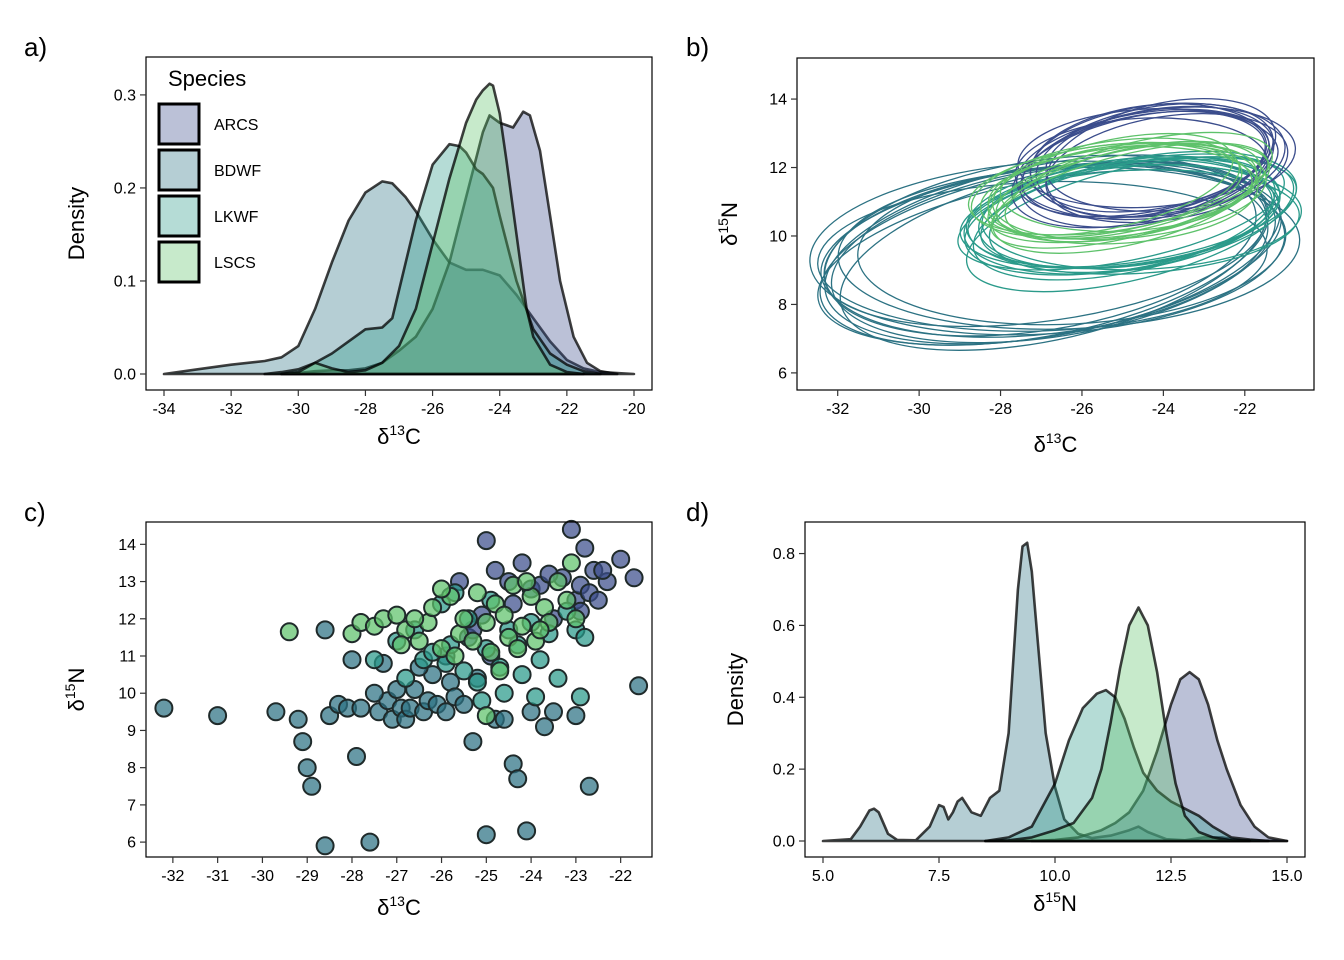  What do you see at coordinates (575, 876) in the screenshot?
I see `x-tick-label: -23` at bounding box center [575, 876].